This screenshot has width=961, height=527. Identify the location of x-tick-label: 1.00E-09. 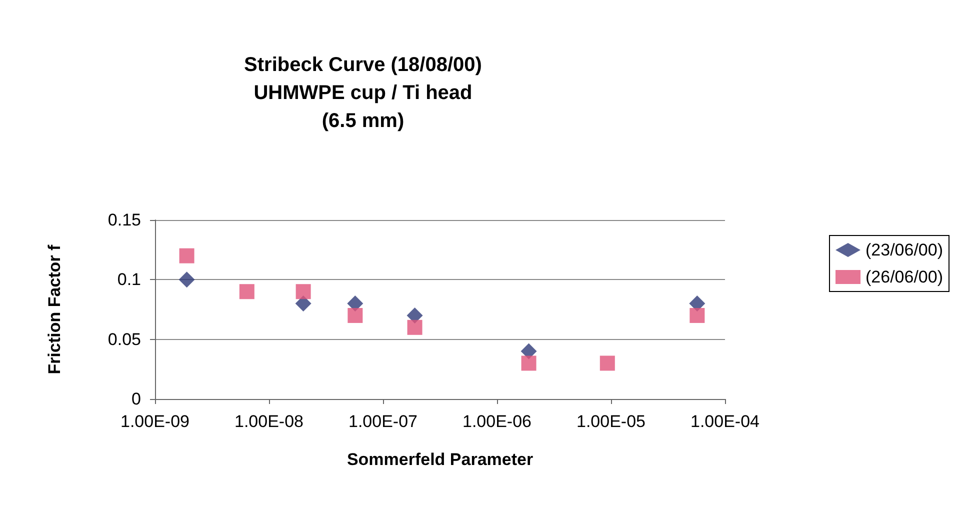
(155, 421).